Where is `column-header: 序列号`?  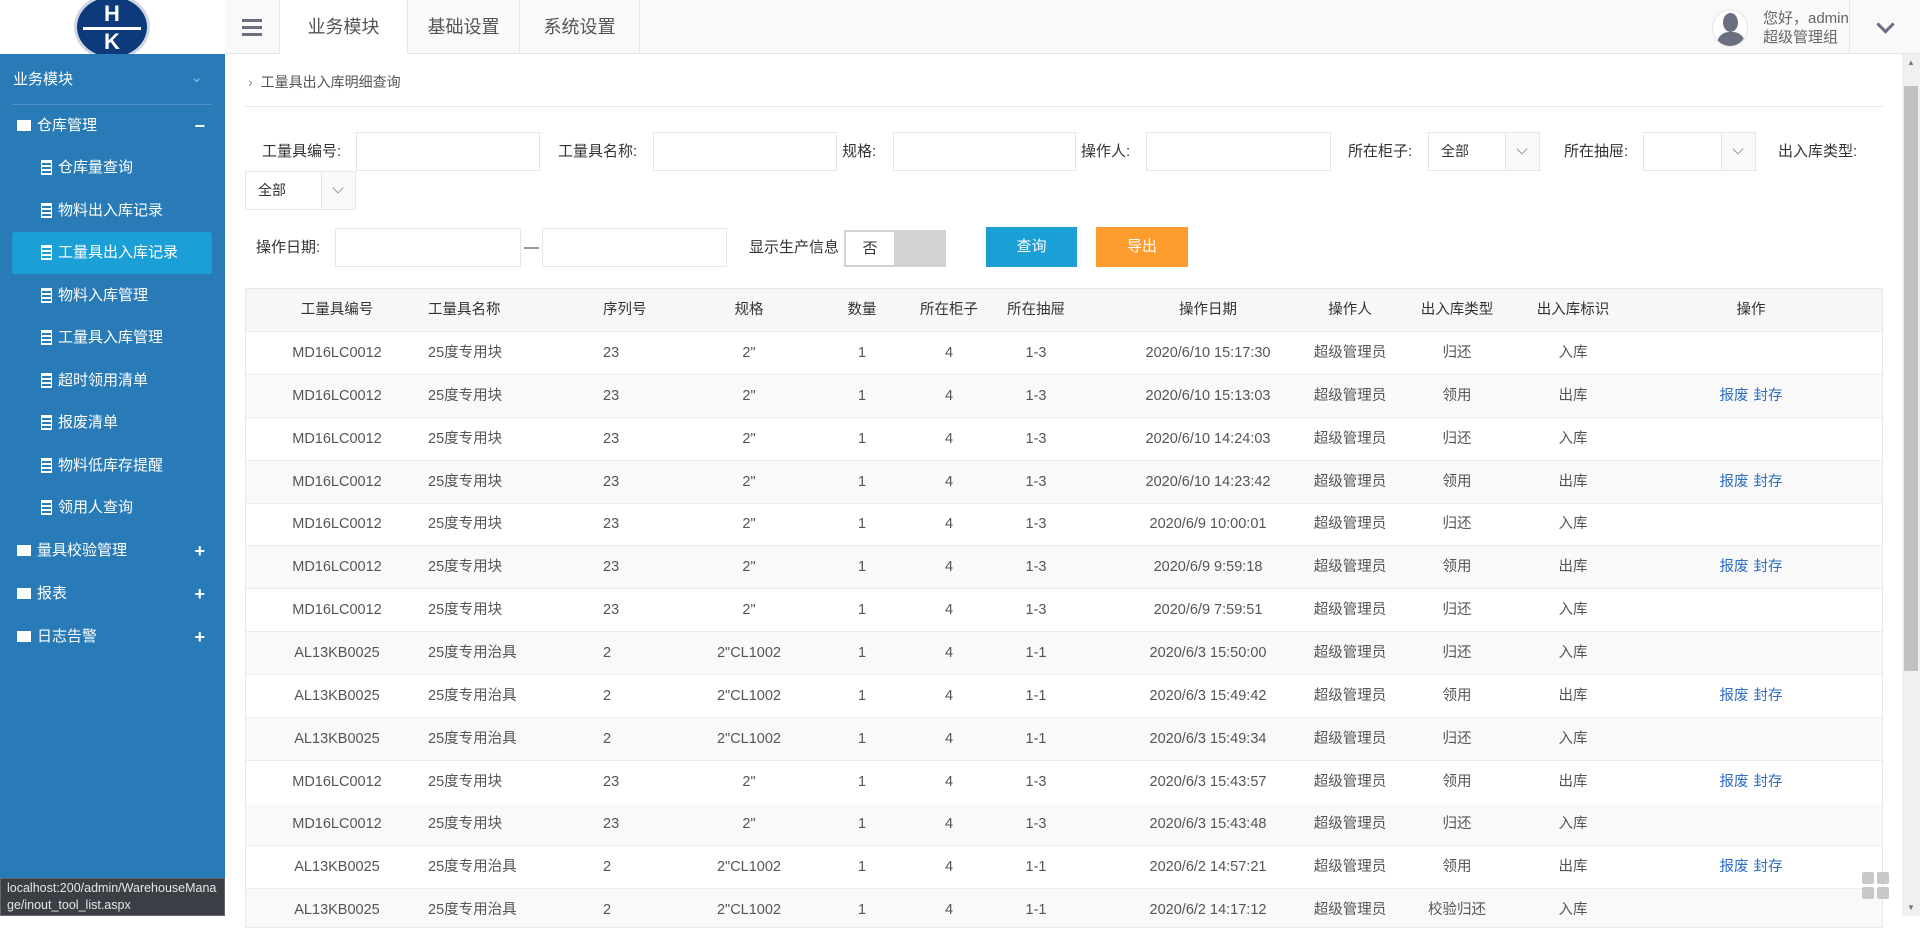
column-header: 序列号 is located at coordinates (625, 310).